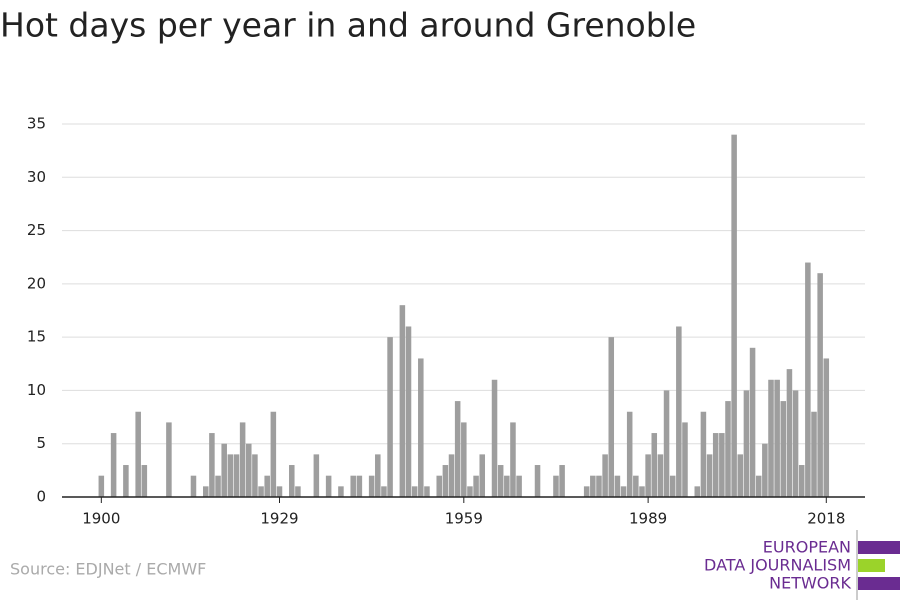 Image resolution: width=900 pixels, height=600 pixels. I want to click on y-tick-label: 30, so click(36, 177).